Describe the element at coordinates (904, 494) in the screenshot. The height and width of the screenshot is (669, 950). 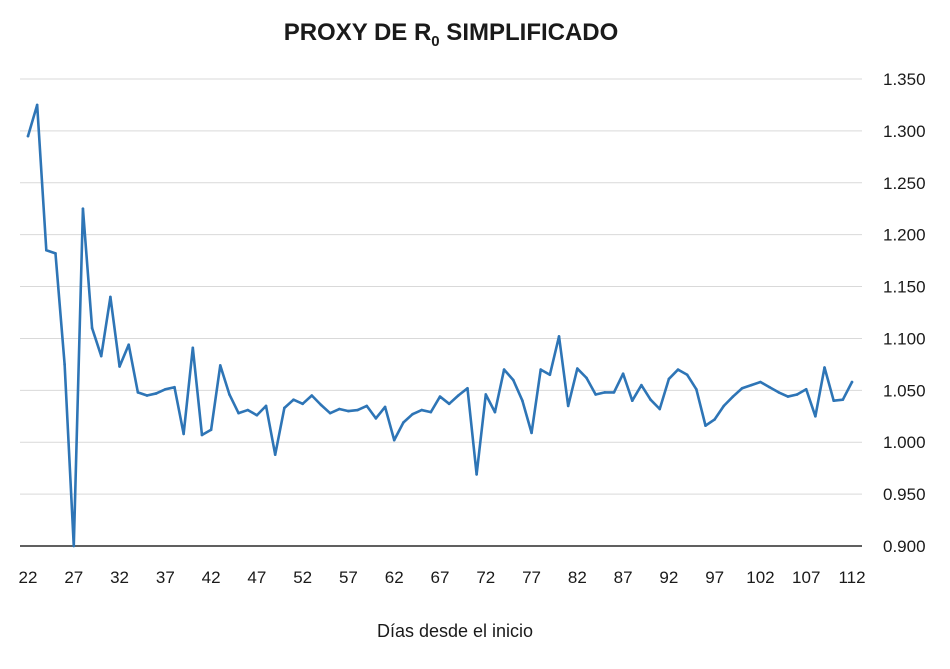
I see `y-tick-label: 0.950` at that location.